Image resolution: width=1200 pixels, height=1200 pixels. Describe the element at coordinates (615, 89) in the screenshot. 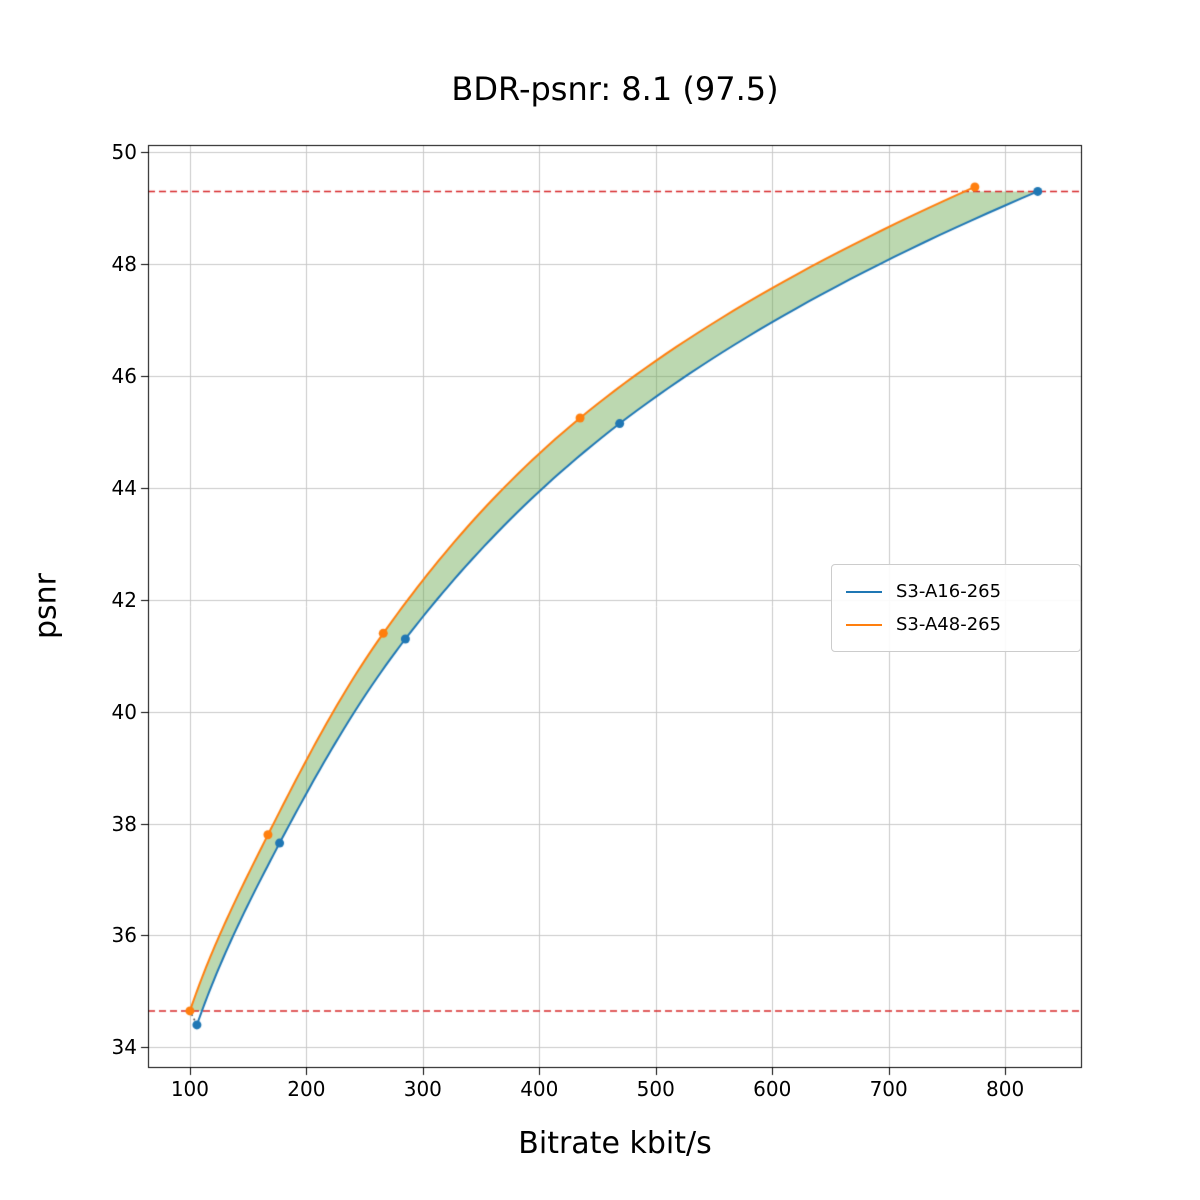

I see `chart-title: BDR-psnr: 8.1 (97.5)` at that location.